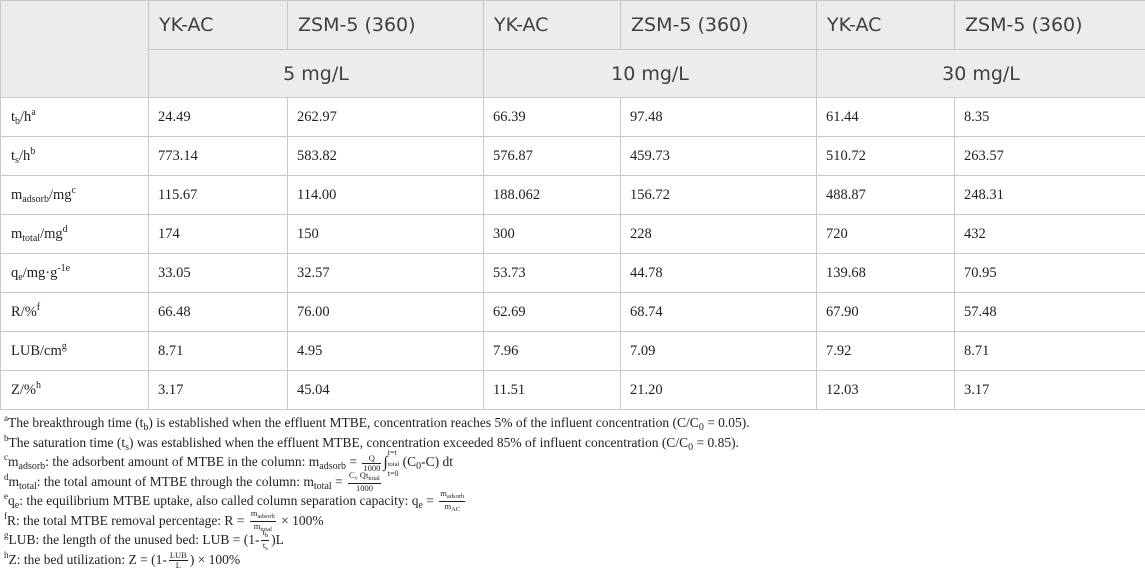 The height and width of the screenshot is (574, 1145). I want to click on row-label-main: q, so click(15, 273).